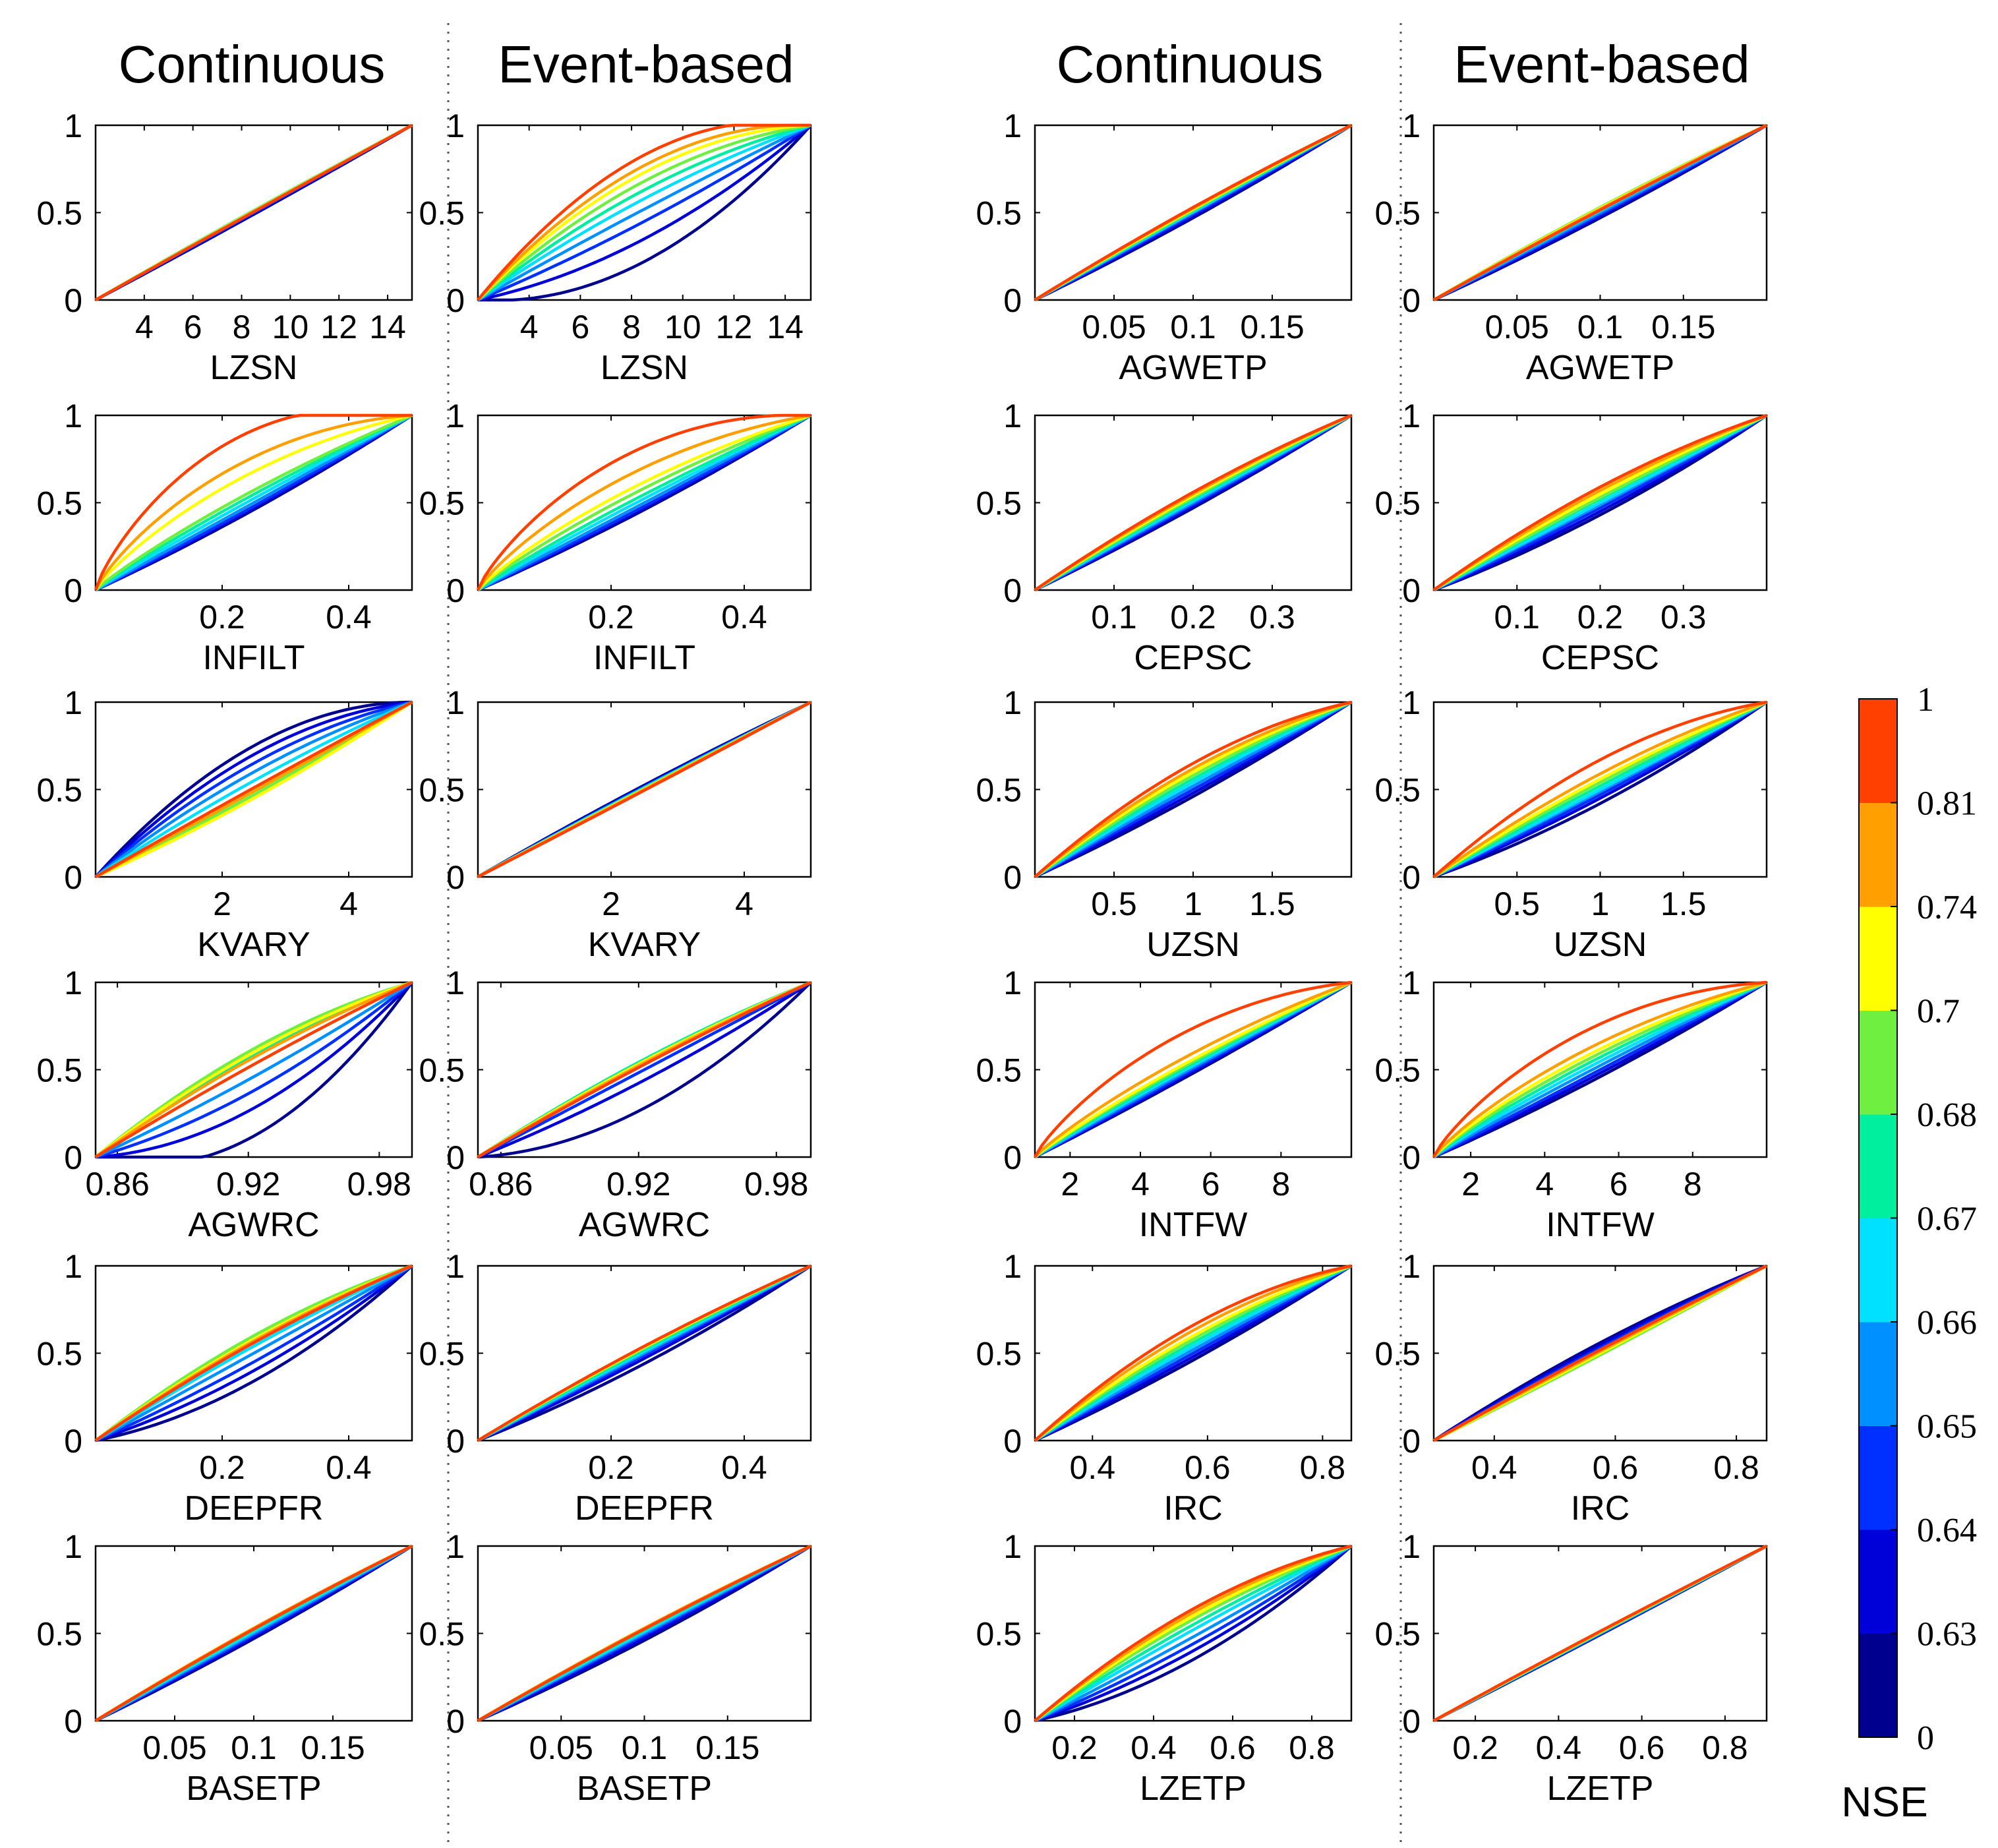 This screenshot has height=1848, width=1998. What do you see at coordinates (776, 1184) in the screenshot?
I see `x-tick-label: 0.98` at bounding box center [776, 1184].